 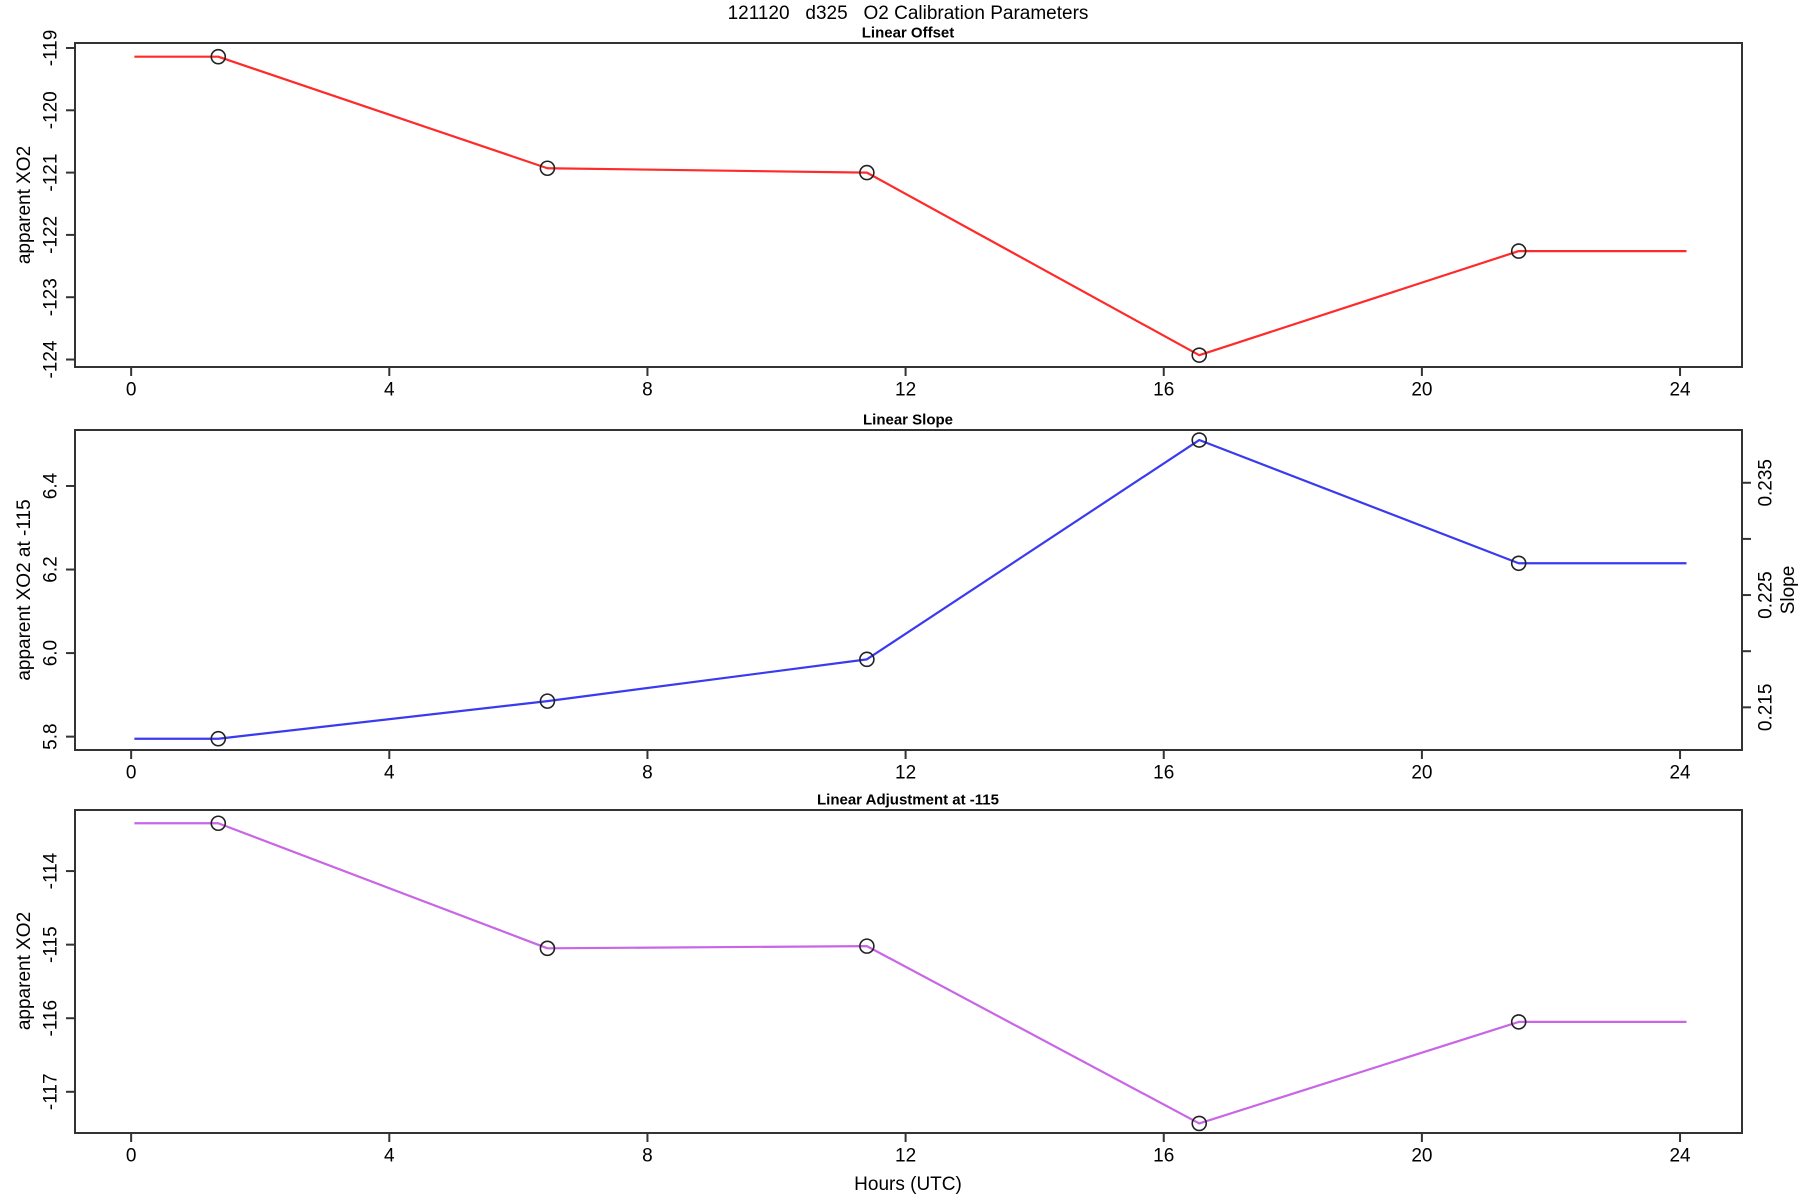 I want to click on y-axis-label-adjustment: apparent XO2, so click(x=24, y=971).